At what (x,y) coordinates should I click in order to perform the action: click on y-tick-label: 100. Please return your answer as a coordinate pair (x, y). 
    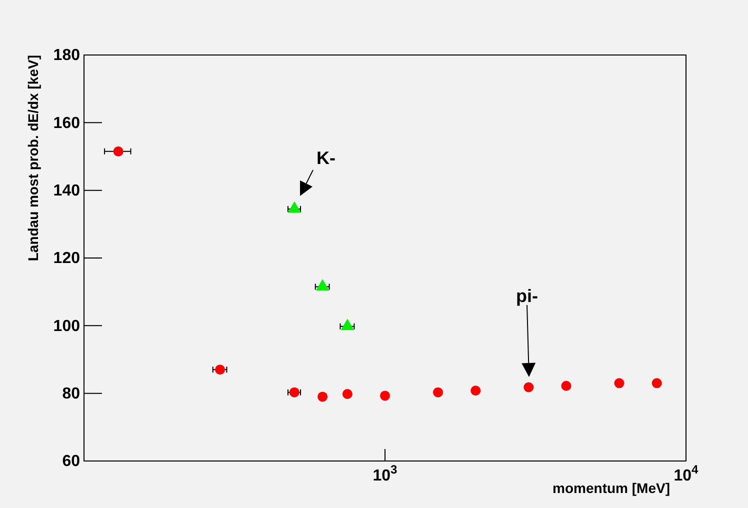
    Looking at the image, I should click on (66, 326).